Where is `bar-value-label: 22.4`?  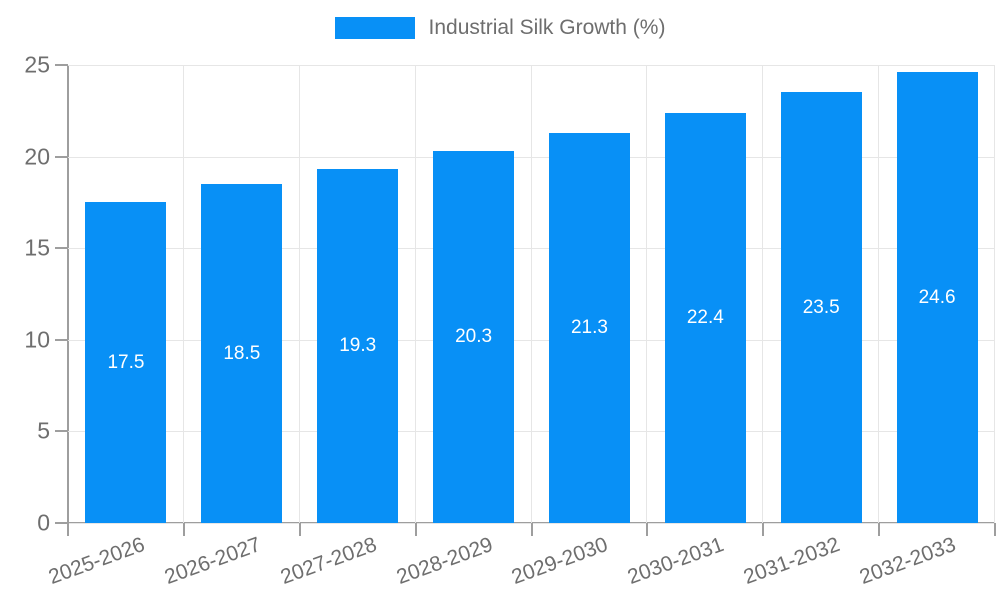 bar-value-label: 22.4 is located at coordinates (705, 317).